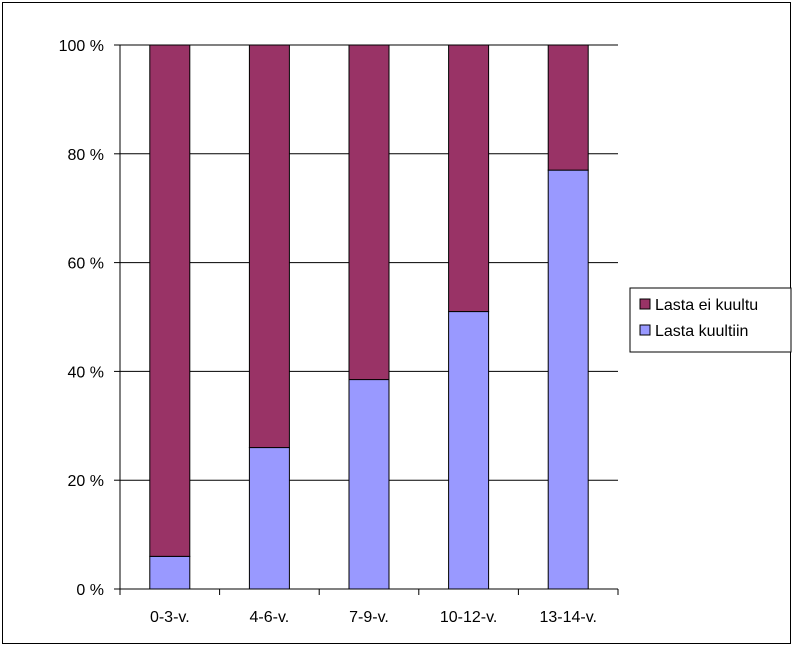  I want to click on y-tick-label: 80 %, so click(86, 155).